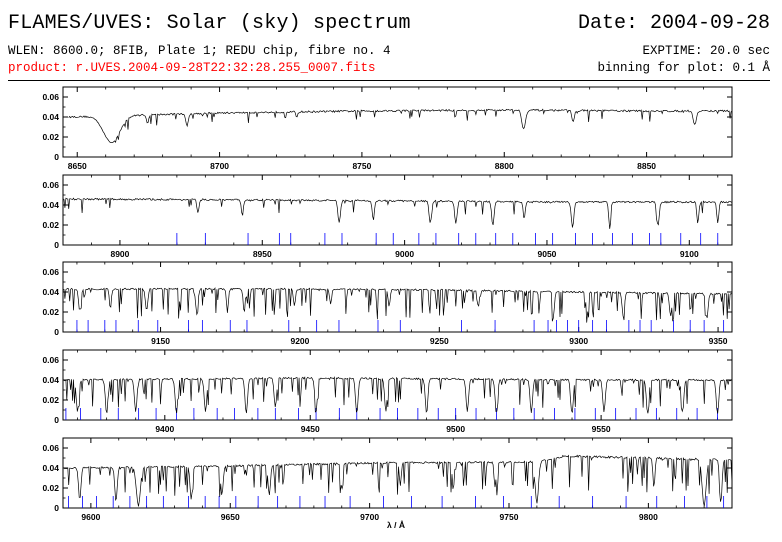  I want to click on spectrum-panel: 0 0.02 0.04 0.06 8650 8700 8750 8800 8850, so click(387, 128).